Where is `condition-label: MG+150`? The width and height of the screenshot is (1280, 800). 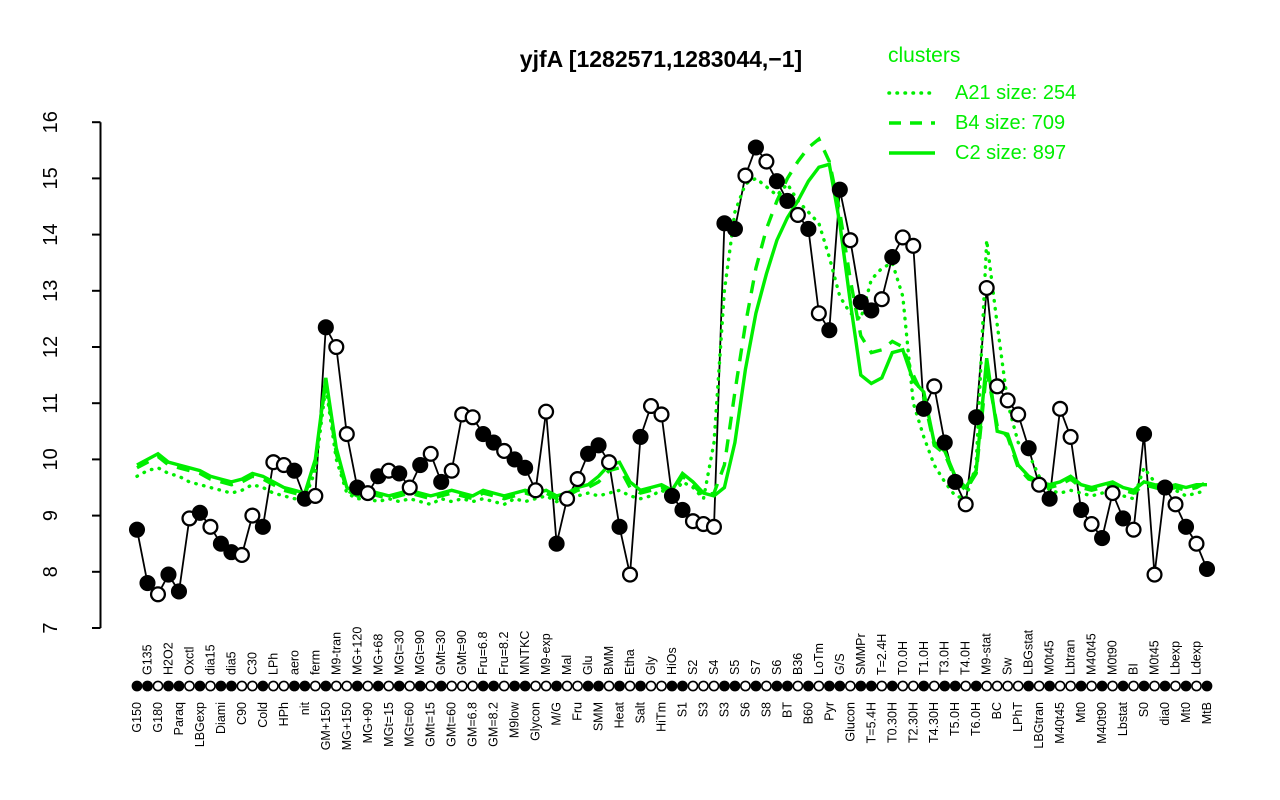
condition-label: MG+150 is located at coordinates (347, 726).